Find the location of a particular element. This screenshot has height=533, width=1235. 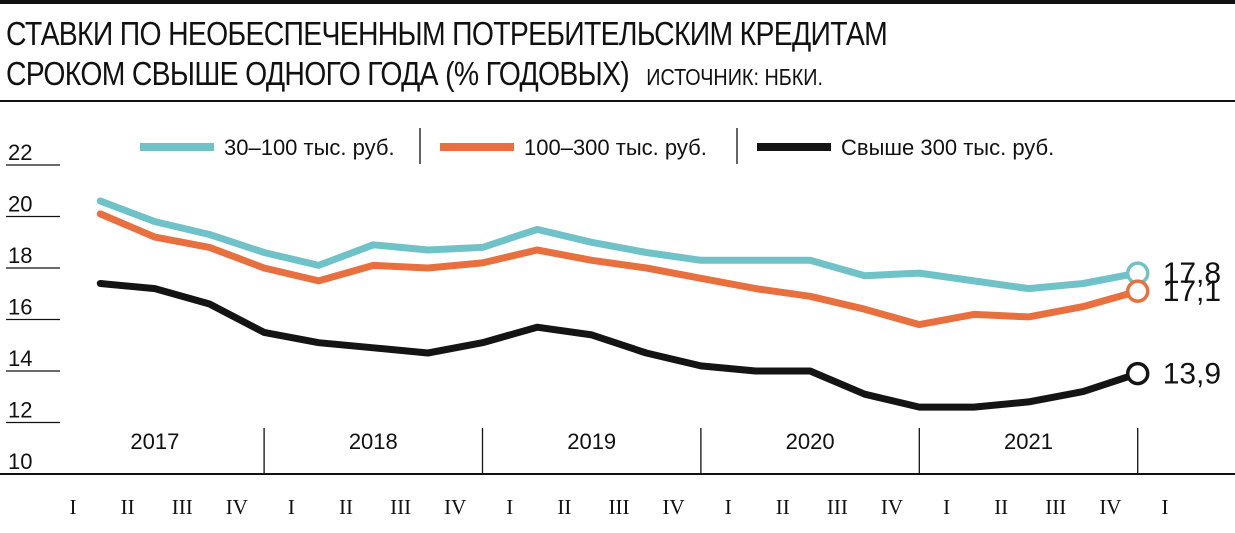

end-value-label: 17,1 is located at coordinates (1192, 291).